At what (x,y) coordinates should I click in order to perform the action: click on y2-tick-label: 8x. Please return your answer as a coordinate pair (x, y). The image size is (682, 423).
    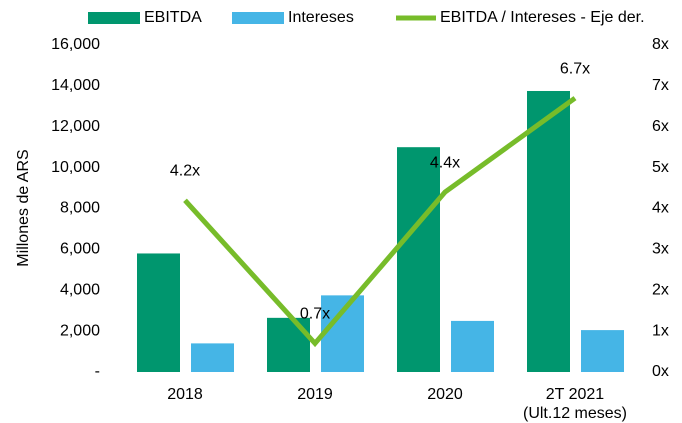
    Looking at the image, I should click on (660, 44).